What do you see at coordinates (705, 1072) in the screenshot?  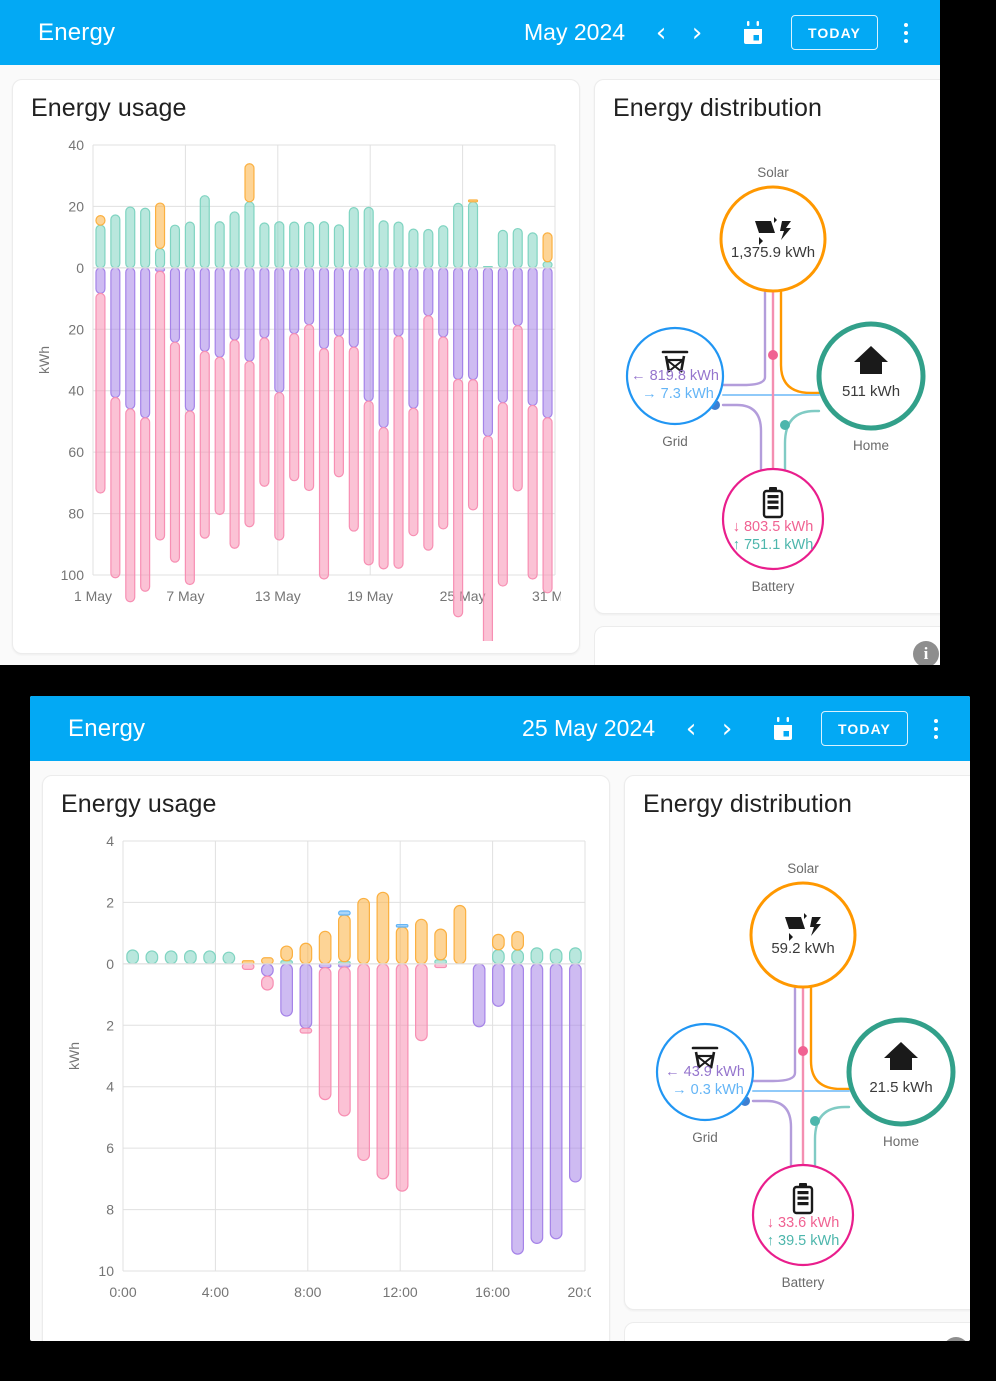 I see `svg-text: ← 43.9 kWh` at bounding box center [705, 1072].